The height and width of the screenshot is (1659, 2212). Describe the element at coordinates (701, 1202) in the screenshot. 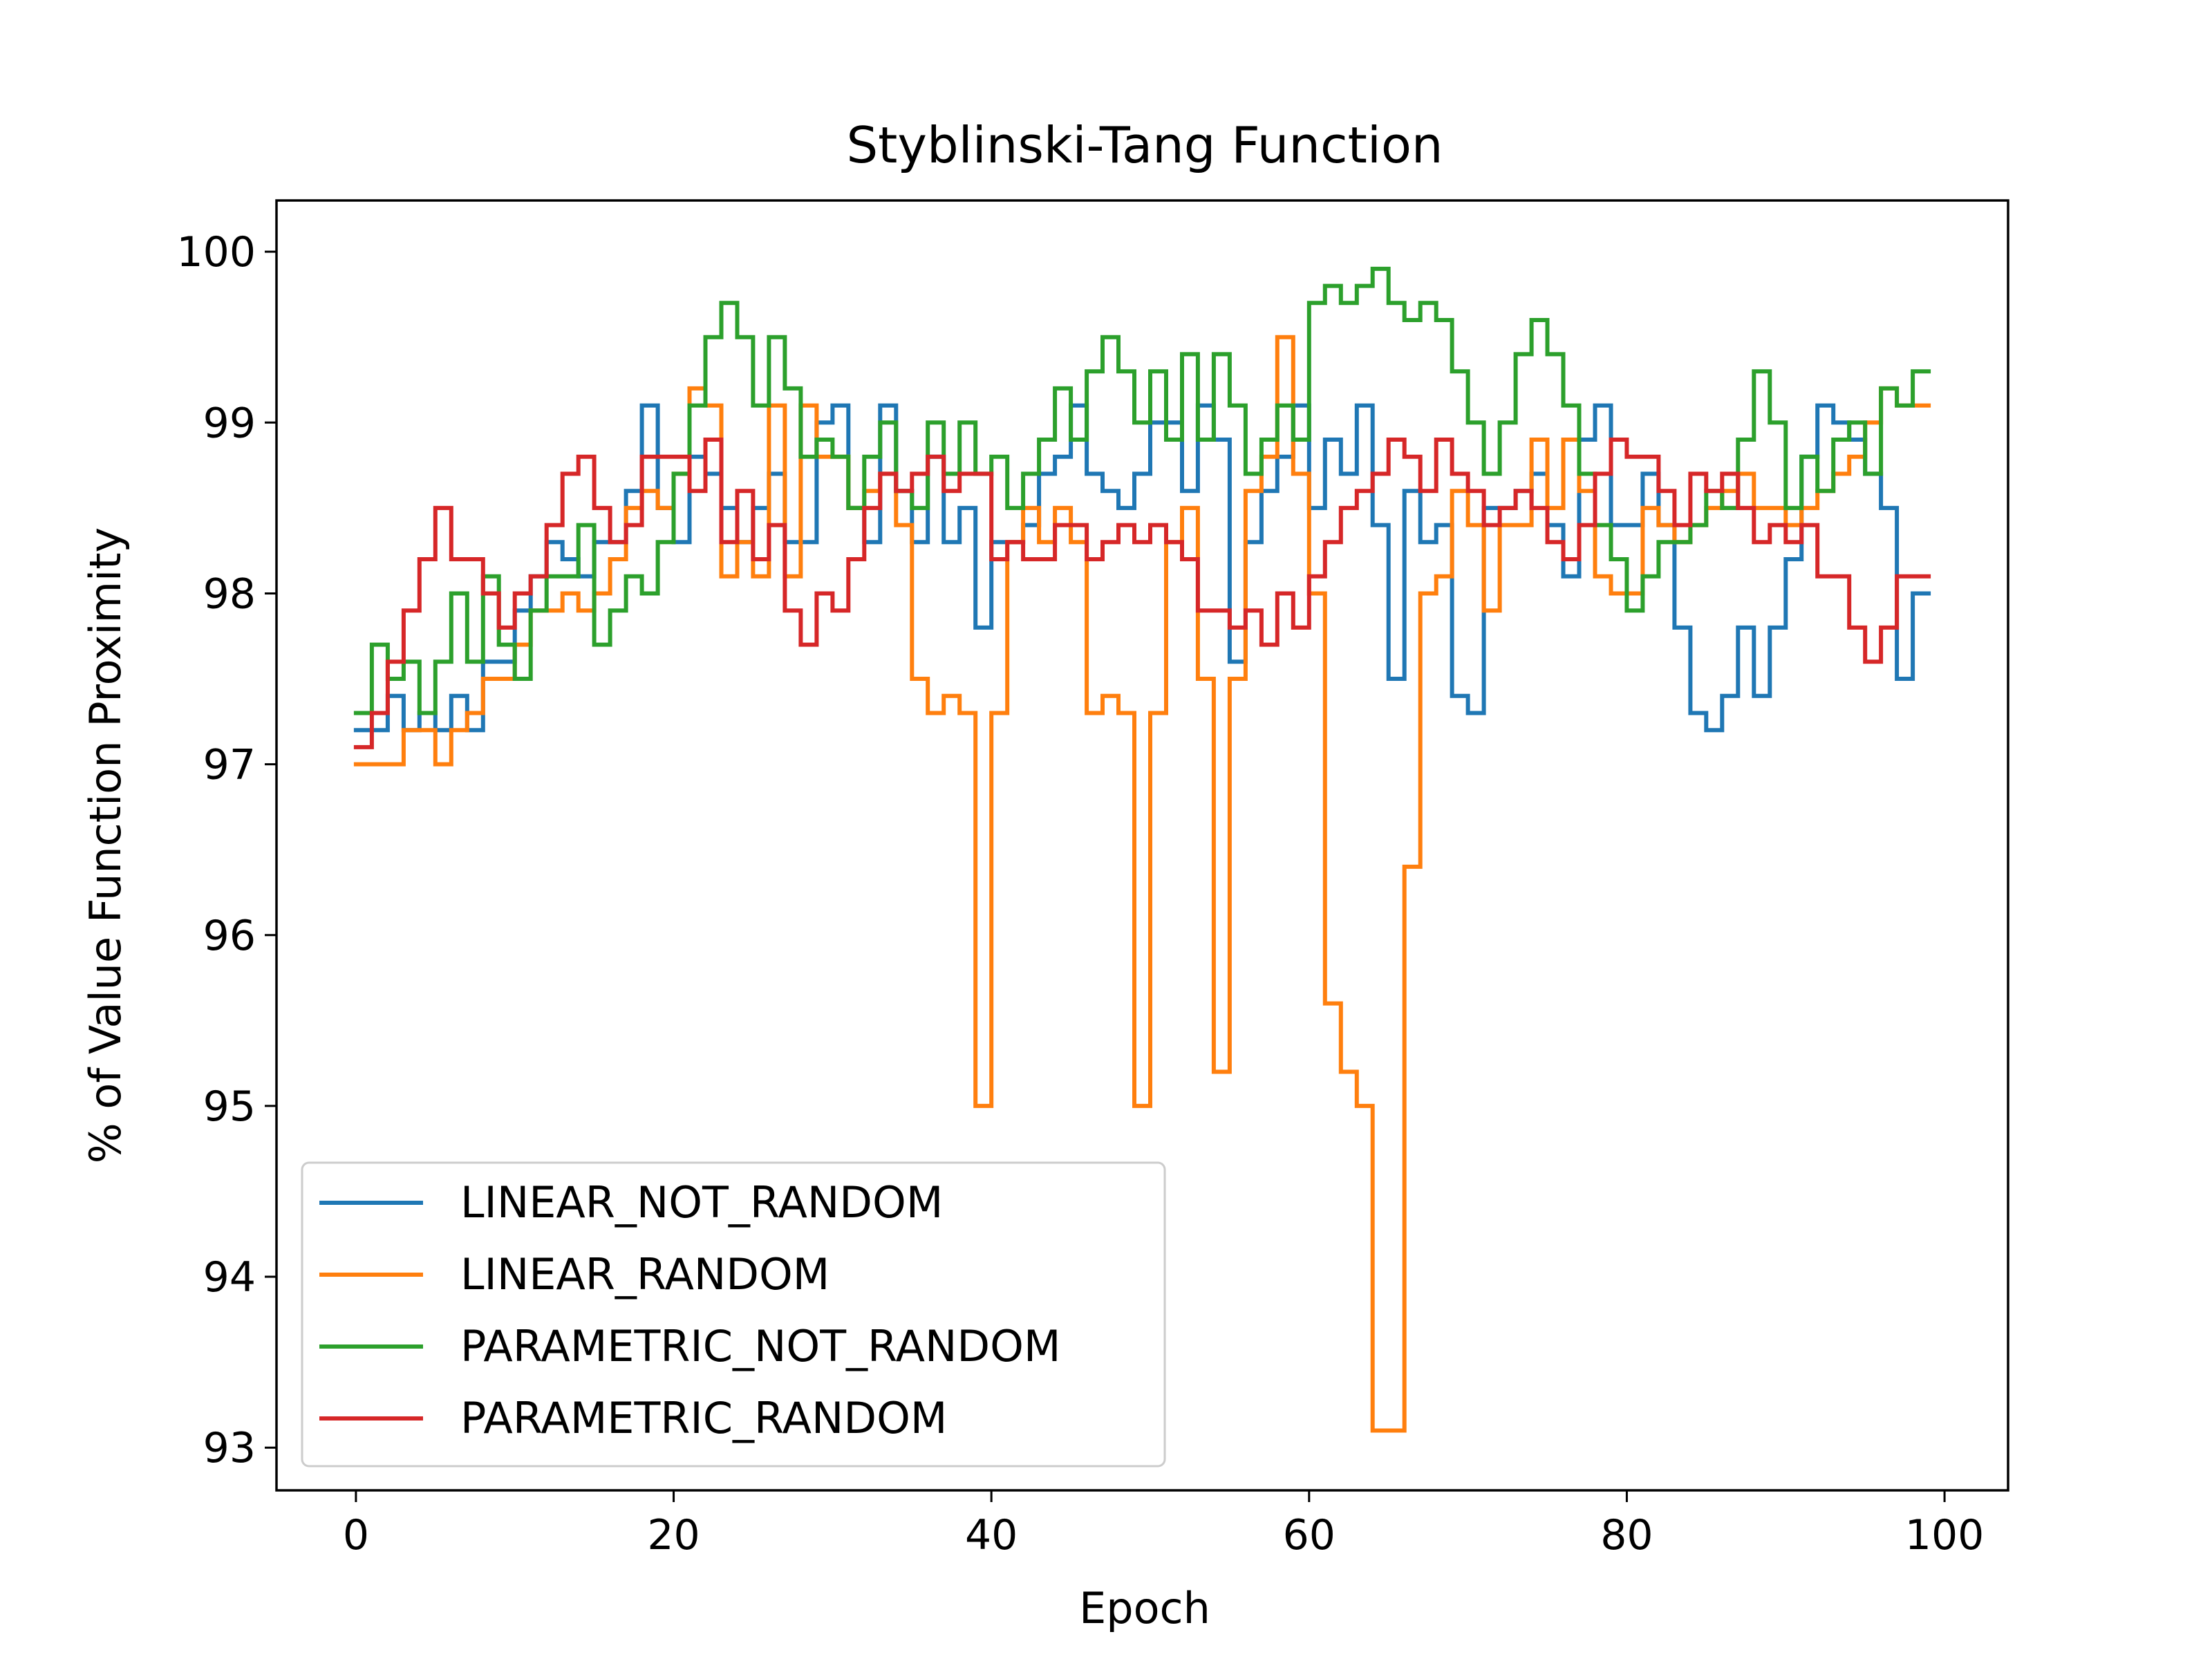

I see `legend-label: LINEAR_NOT_RANDOM` at that location.